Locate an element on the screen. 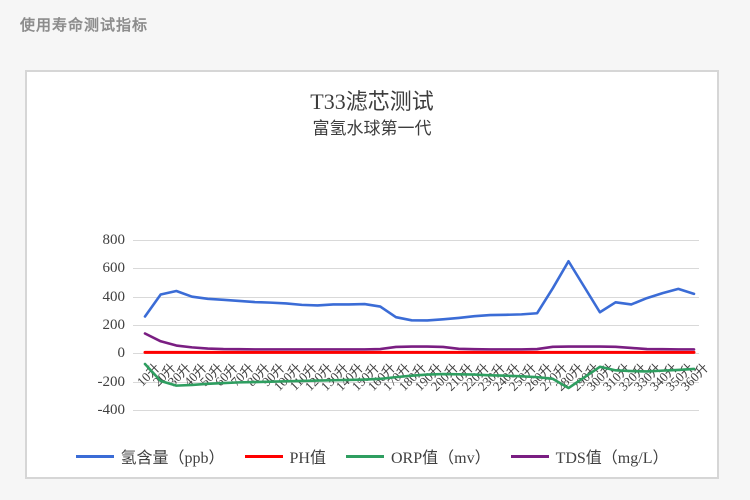 The image size is (750, 500). y-axis-label: 400 is located at coordinates (114, 296).